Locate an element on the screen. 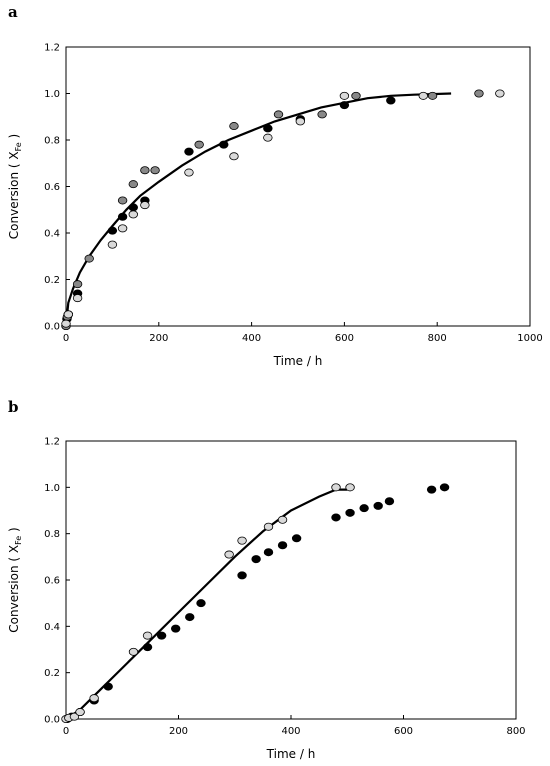 The height and width of the screenshot is (766, 550). panel-a-y-tick-label: 0.4 is located at coordinates (52, 234).